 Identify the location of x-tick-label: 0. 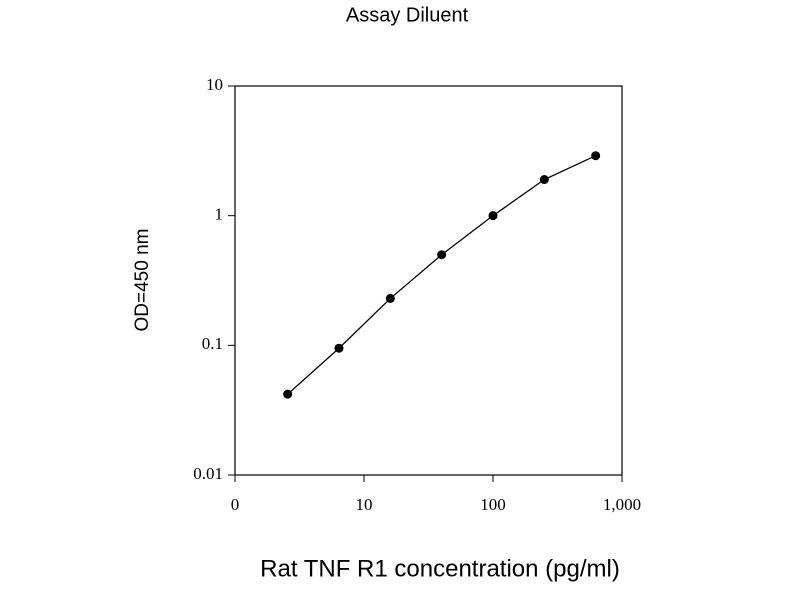
(235, 504).